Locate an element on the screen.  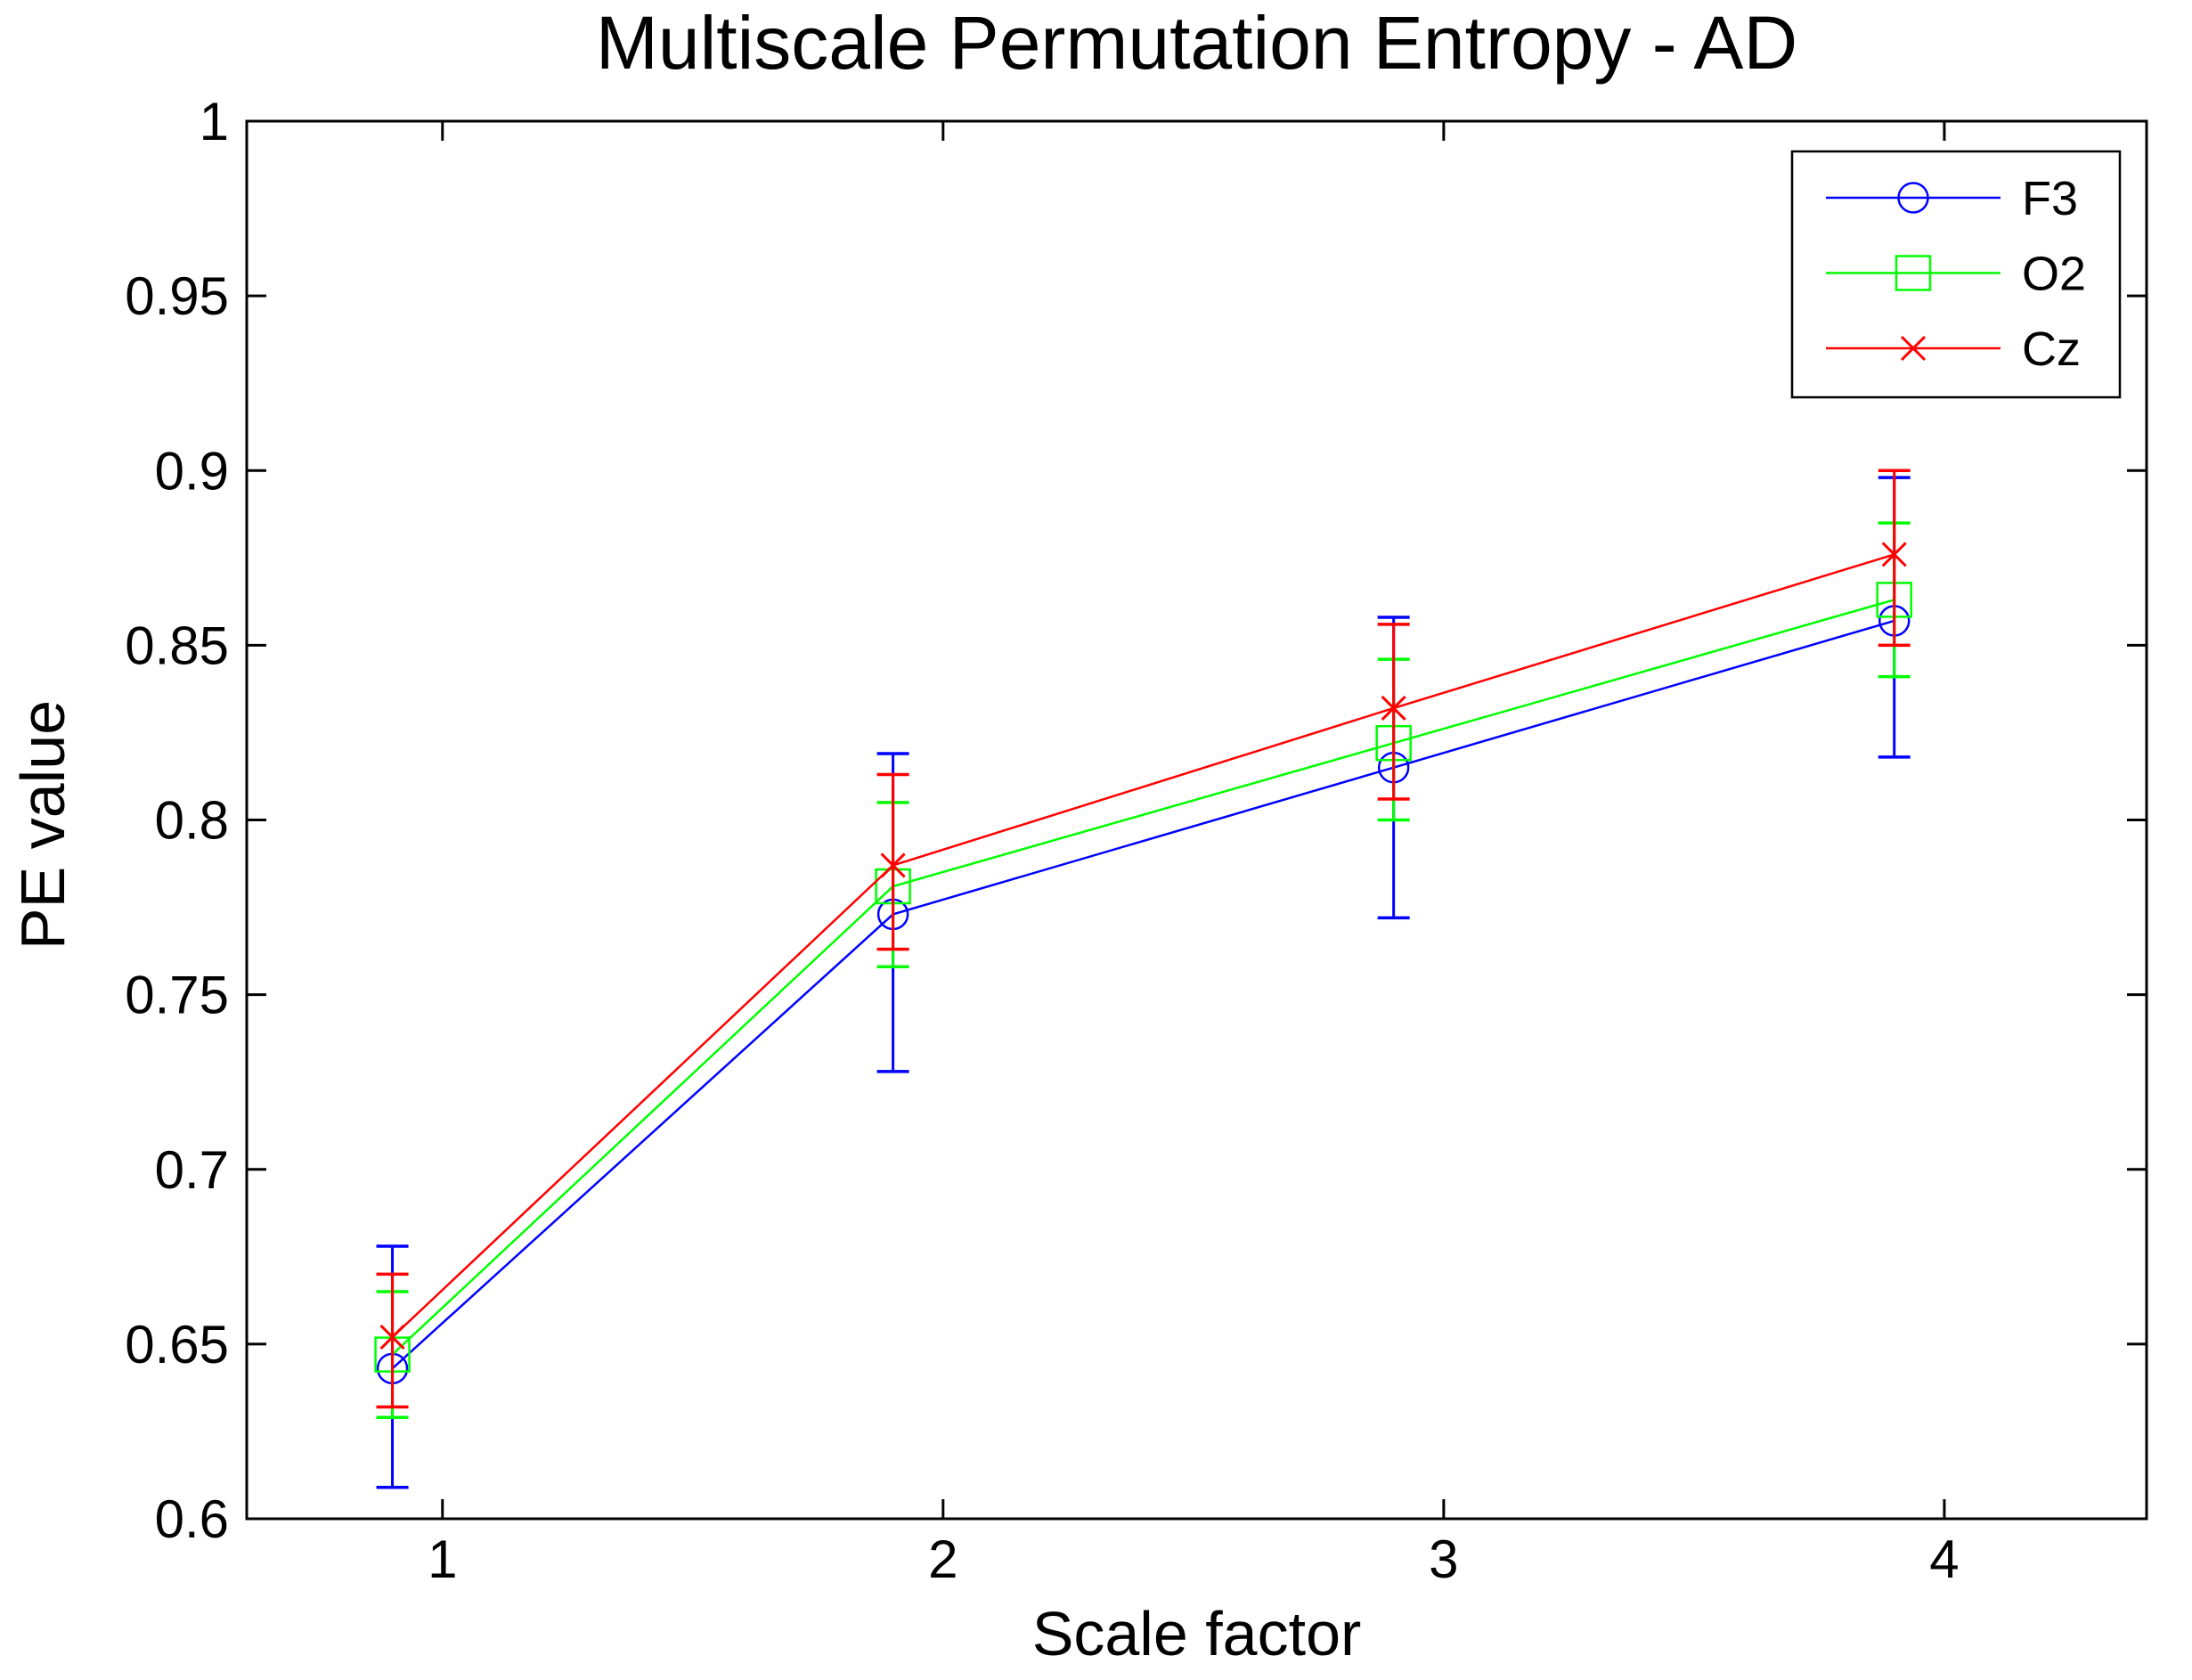
y-tick-label: 0.95 is located at coordinates (177, 296).